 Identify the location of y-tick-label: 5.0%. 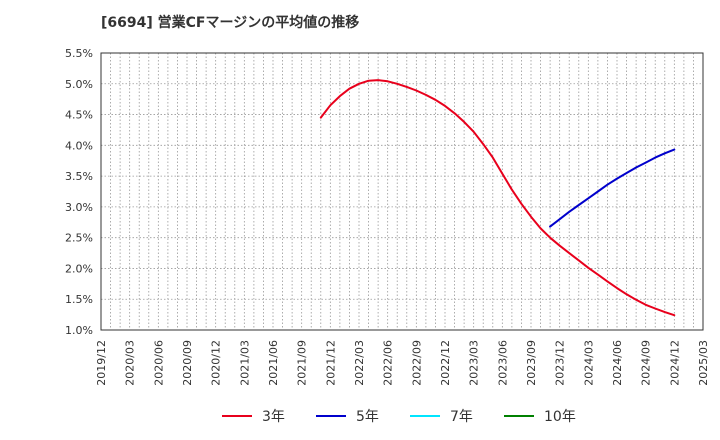
(79, 84).